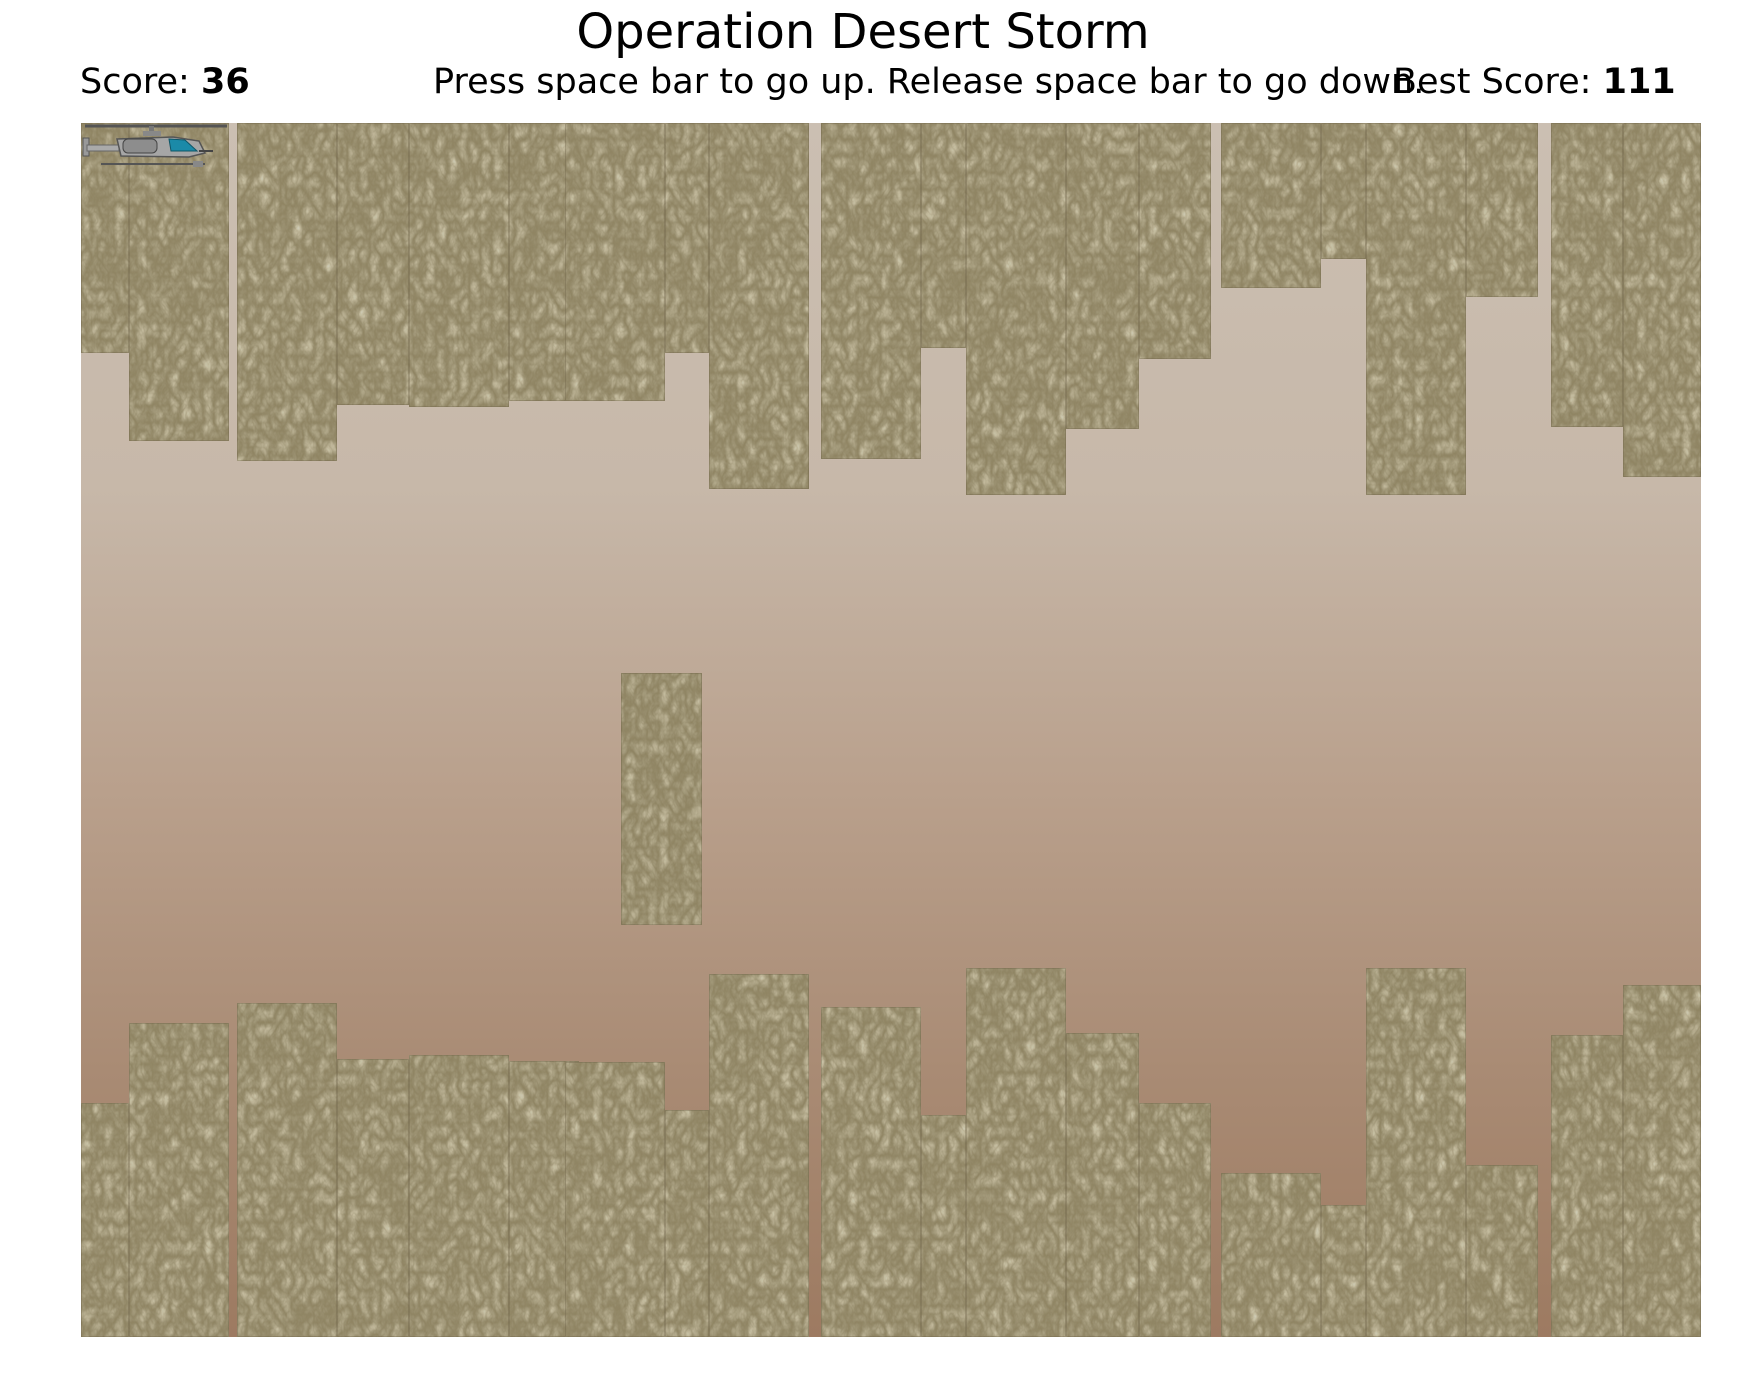 This screenshot has height=1386, width=1758. Describe the element at coordinates (225, 82) in the screenshot. I see `score-value: 36` at that location.